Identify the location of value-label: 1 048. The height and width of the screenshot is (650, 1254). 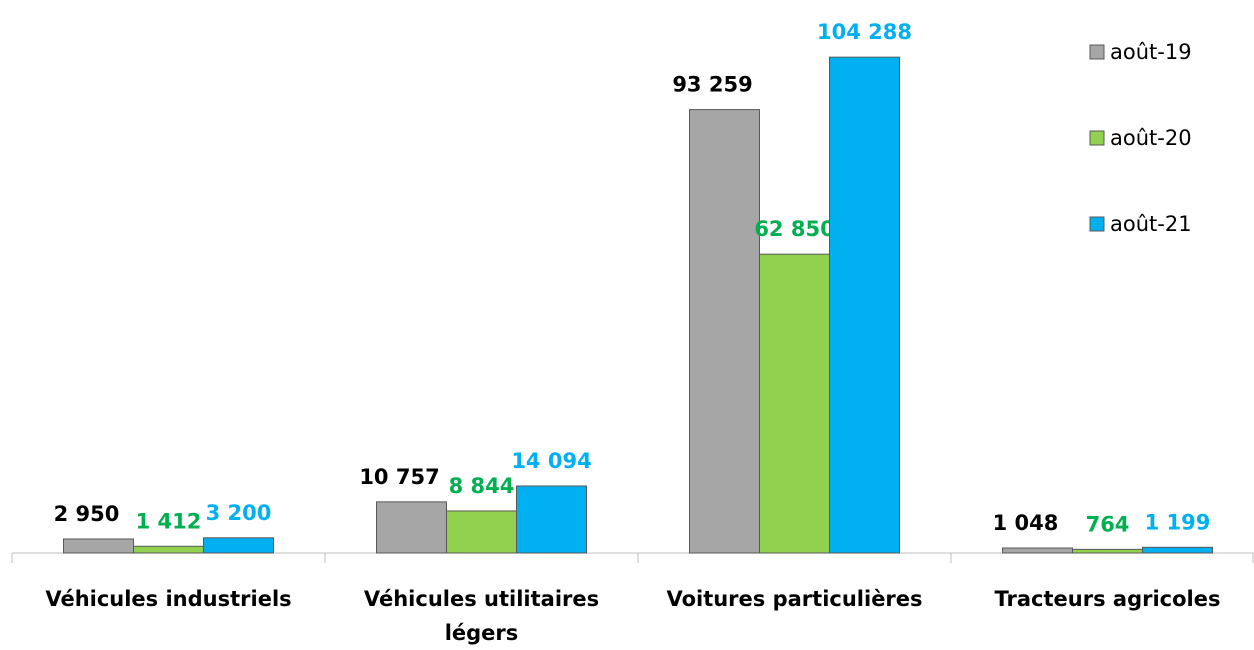
(1026, 523).